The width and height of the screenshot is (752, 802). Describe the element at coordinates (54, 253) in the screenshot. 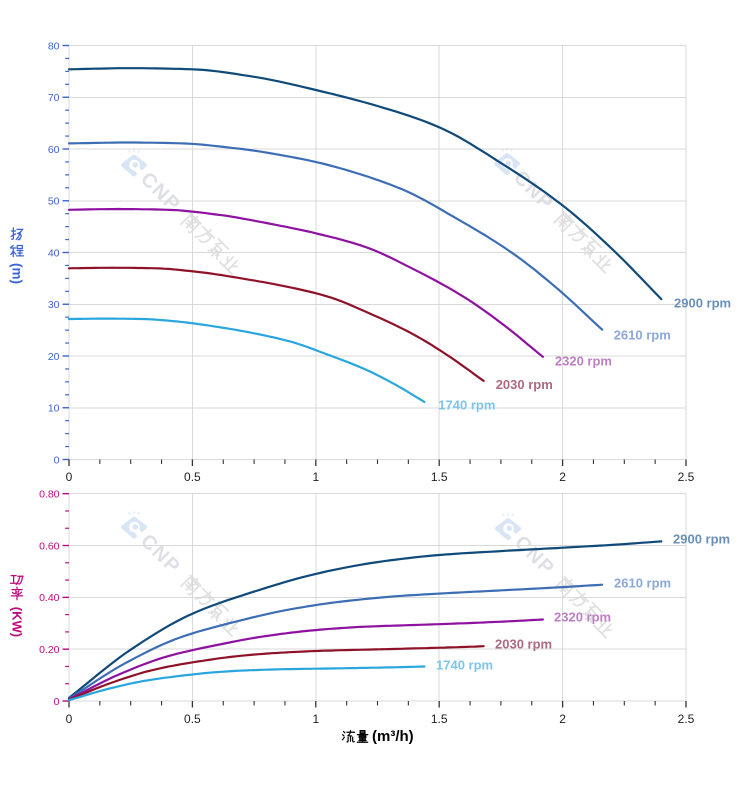

I see `svg-text: 40` at that location.